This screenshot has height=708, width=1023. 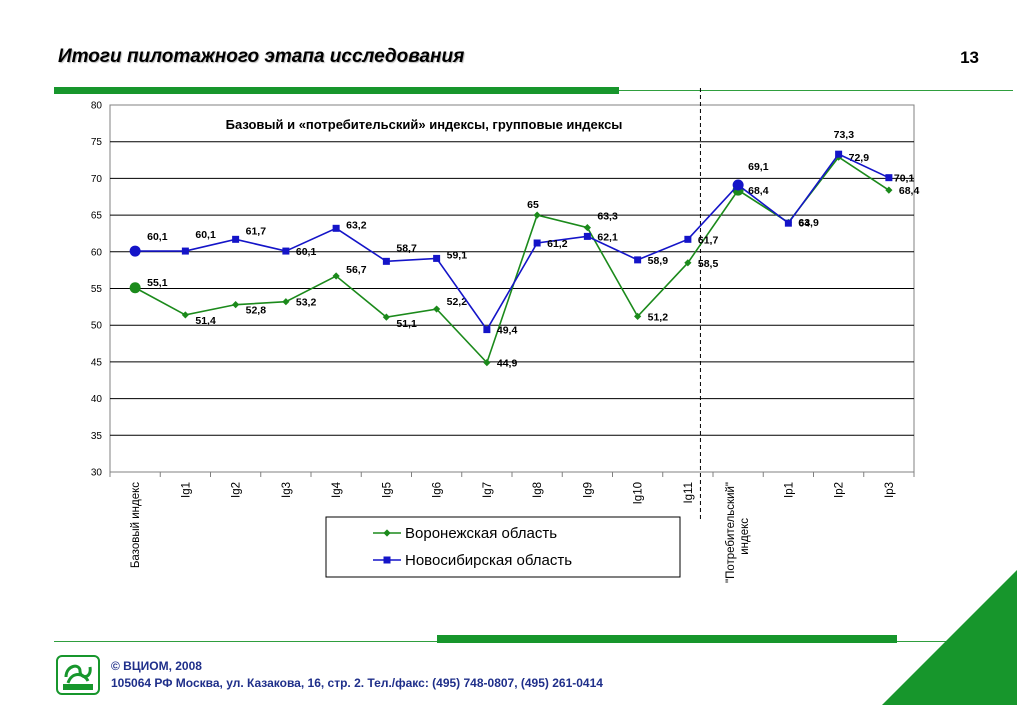 What do you see at coordinates (844, 135) in the screenshot?
I see `data-label: 73,3` at bounding box center [844, 135].